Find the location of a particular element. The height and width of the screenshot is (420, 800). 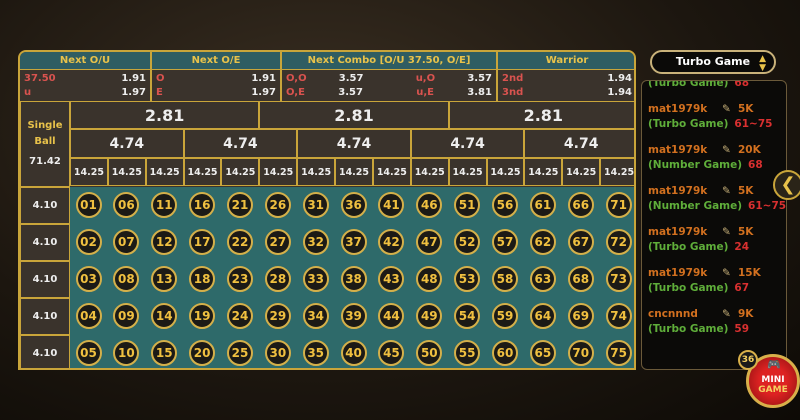

number-ball: 19 is located at coordinates (202, 316).